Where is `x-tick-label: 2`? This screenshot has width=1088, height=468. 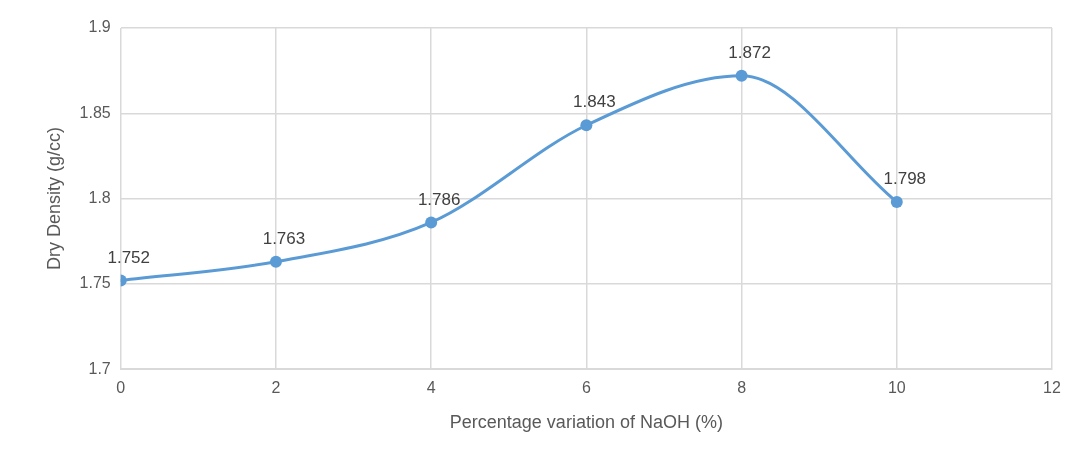
x-tick-label: 2 is located at coordinates (276, 388).